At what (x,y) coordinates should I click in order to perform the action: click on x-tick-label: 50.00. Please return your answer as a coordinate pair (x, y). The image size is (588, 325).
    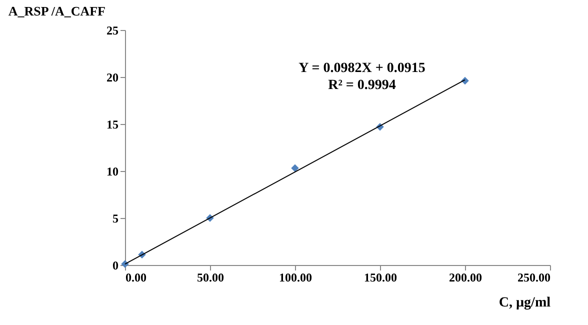
    Looking at the image, I should click on (210, 277).